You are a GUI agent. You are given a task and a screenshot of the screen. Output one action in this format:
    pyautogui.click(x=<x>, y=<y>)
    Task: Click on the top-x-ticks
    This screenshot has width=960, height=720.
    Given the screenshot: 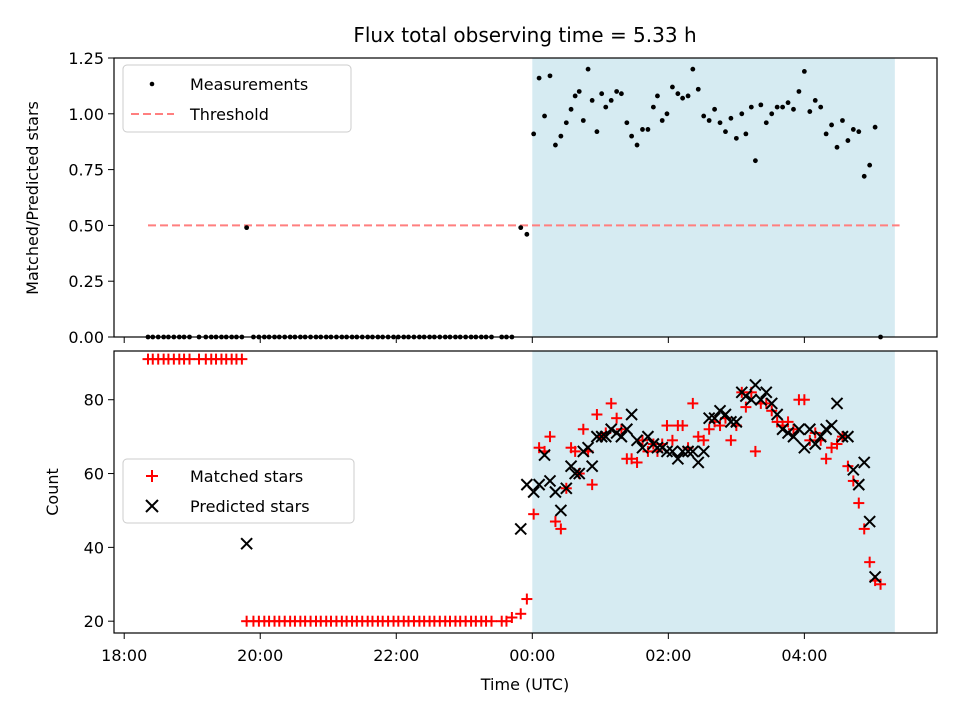 What is the action you would take?
    pyautogui.click(x=464, y=340)
    